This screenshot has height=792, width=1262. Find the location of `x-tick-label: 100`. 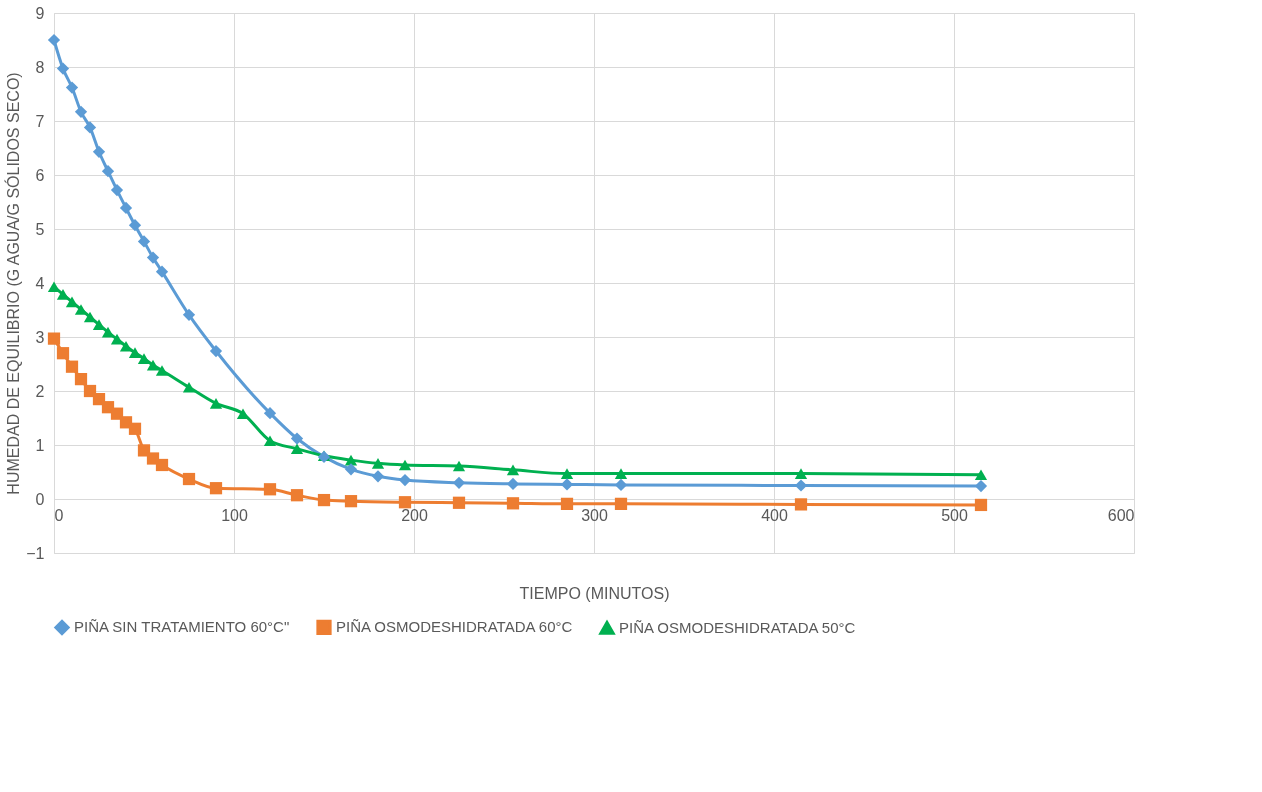

x-tick-label: 100 is located at coordinates (234, 515).